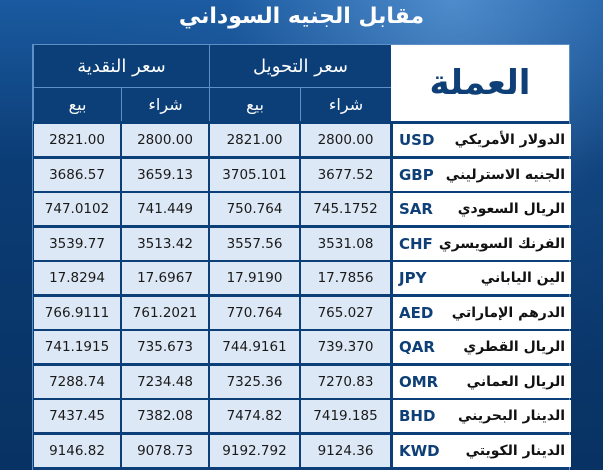 This screenshot has height=470, width=603. I want to click on currency-name: الدولار الأمريكي, so click(509, 140).